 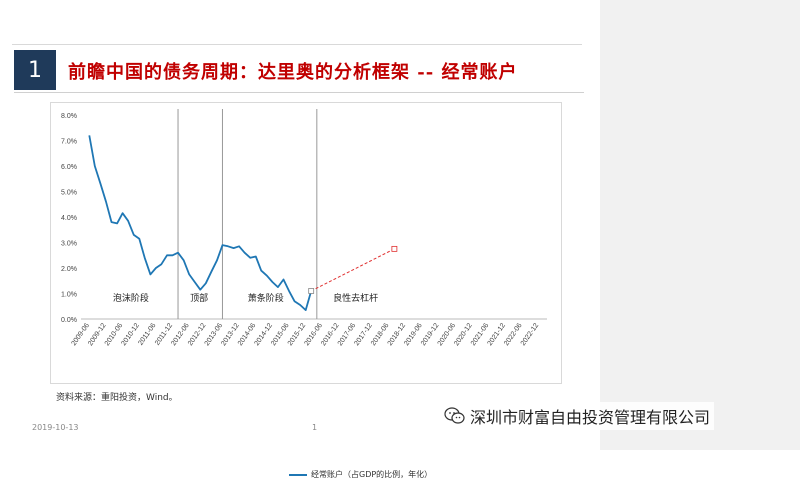 I want to click on y-tick-label: 4.0%, so click(x=69, y=218).